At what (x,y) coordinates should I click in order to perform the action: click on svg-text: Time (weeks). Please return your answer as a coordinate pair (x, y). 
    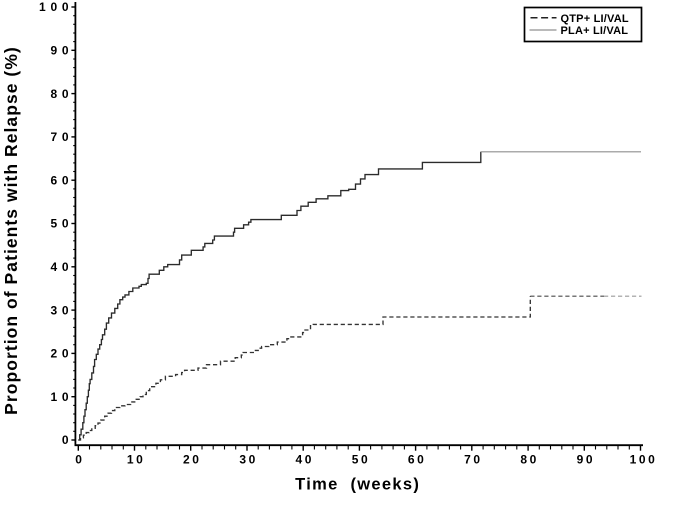
    Looking at the image, I should click on (357, 484).